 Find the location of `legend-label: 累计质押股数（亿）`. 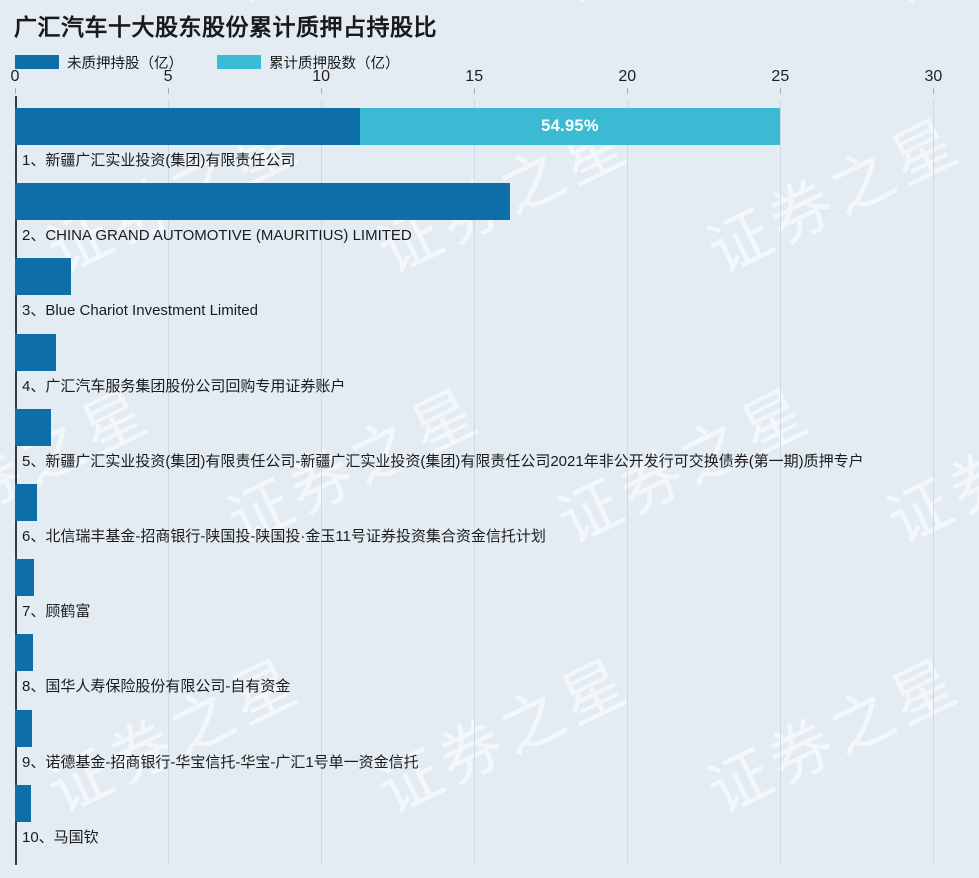

legend-label: 累计质押股数（亿） is located at coordinates (334, 63).